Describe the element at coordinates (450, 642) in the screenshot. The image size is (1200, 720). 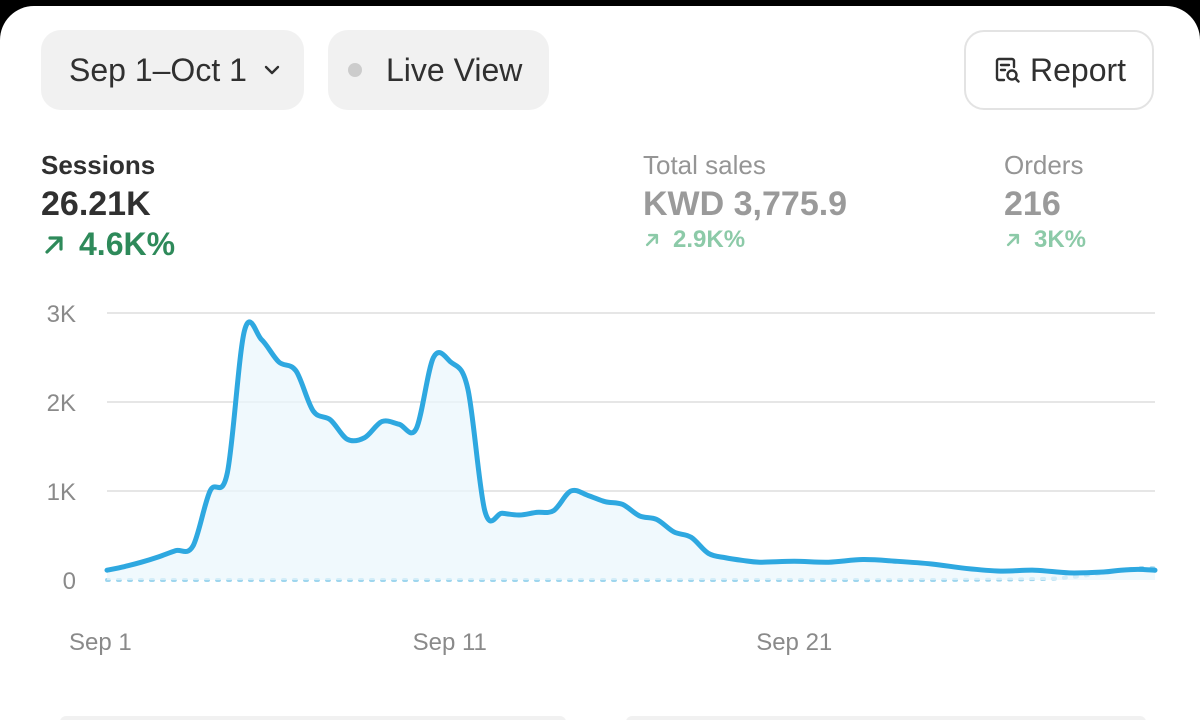
I see `x-tick-label: Sep 11` at that location.